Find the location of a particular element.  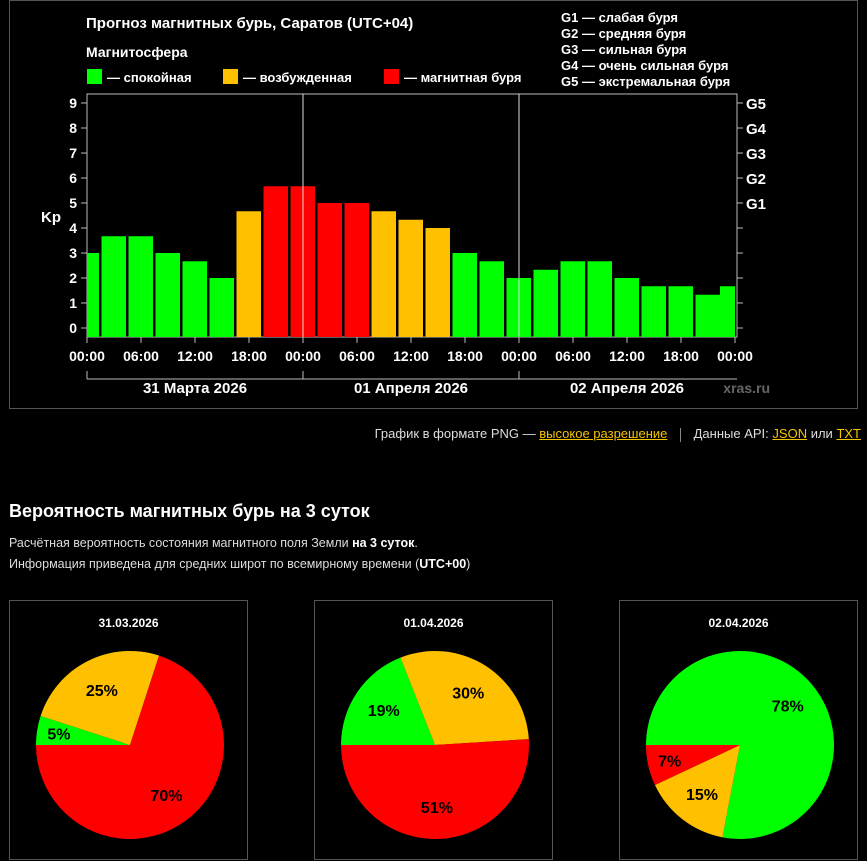

g-scale-item: G5 — экстремальная буря is located at coordinates (645, 81).